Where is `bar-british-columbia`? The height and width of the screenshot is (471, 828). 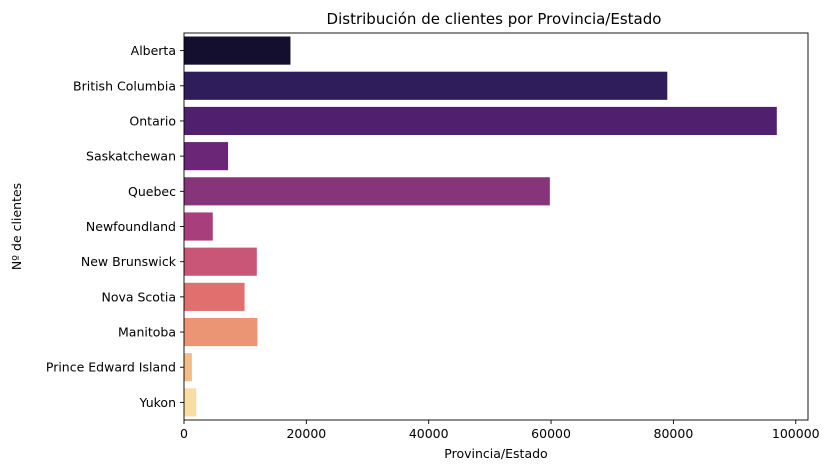 bar-british-columbia is located at coordinates (426, 85).